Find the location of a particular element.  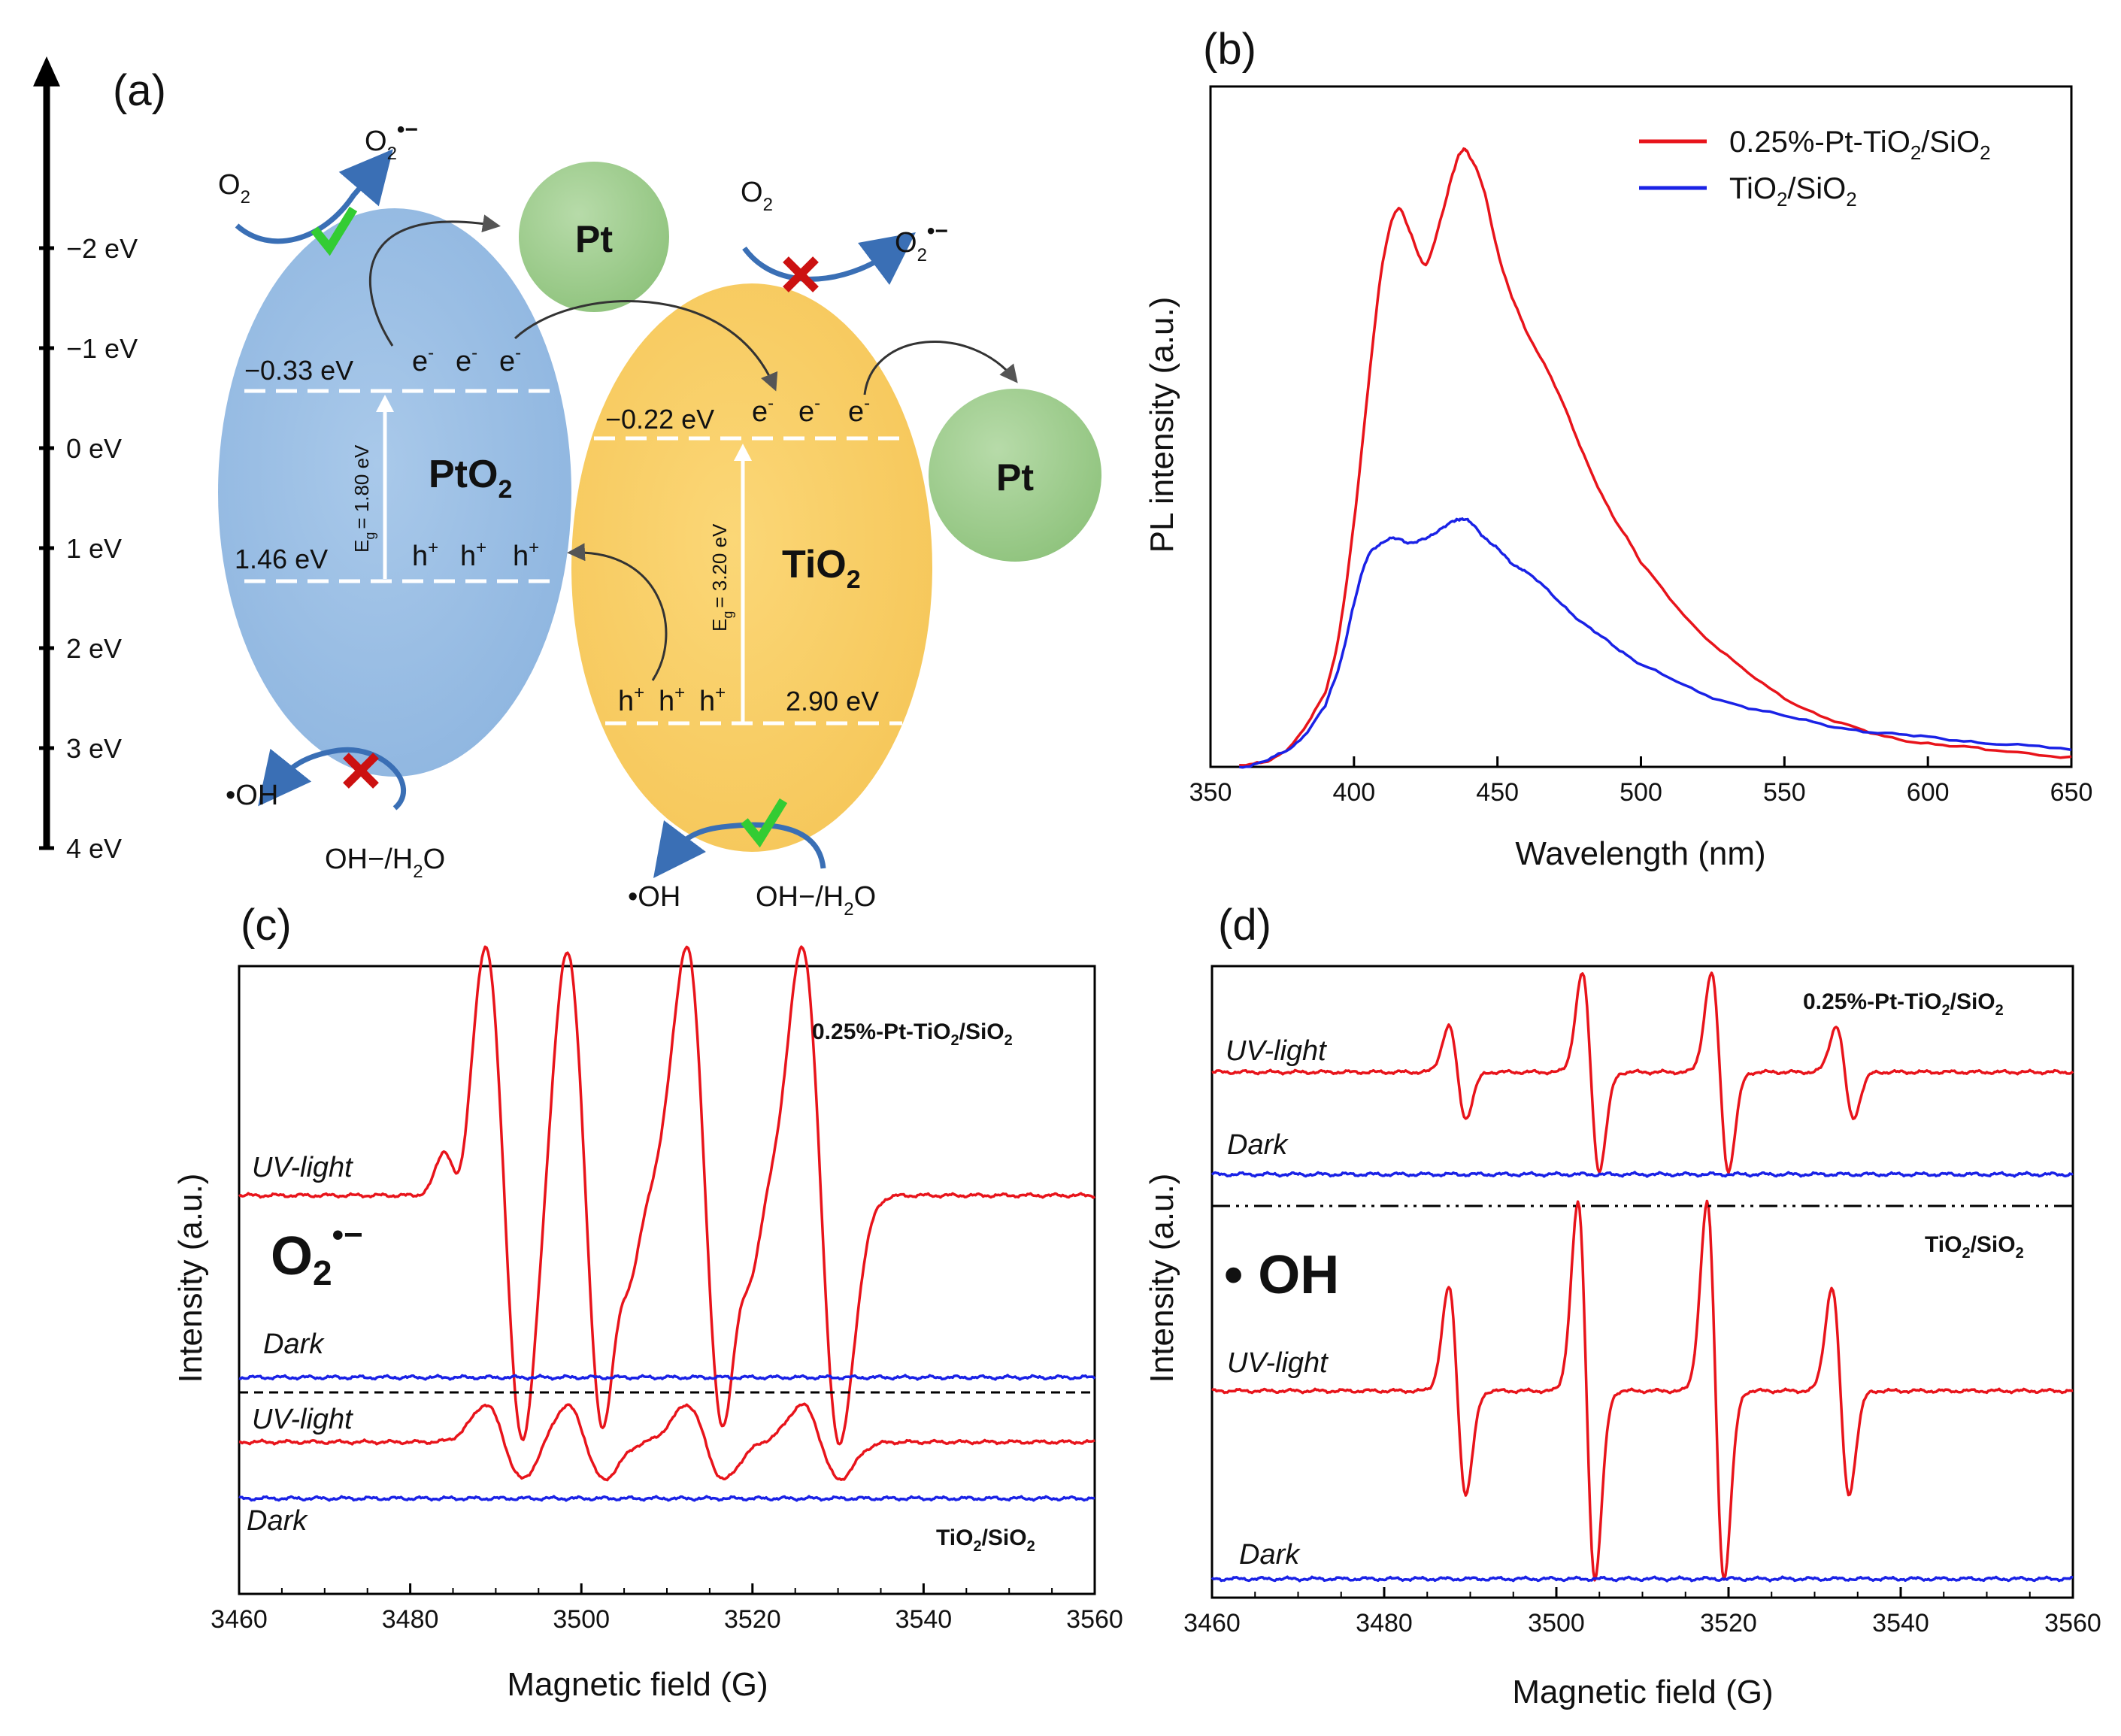

panel-c-xlabel: Magnetic field (G) is located at coordinates (637, 1685).